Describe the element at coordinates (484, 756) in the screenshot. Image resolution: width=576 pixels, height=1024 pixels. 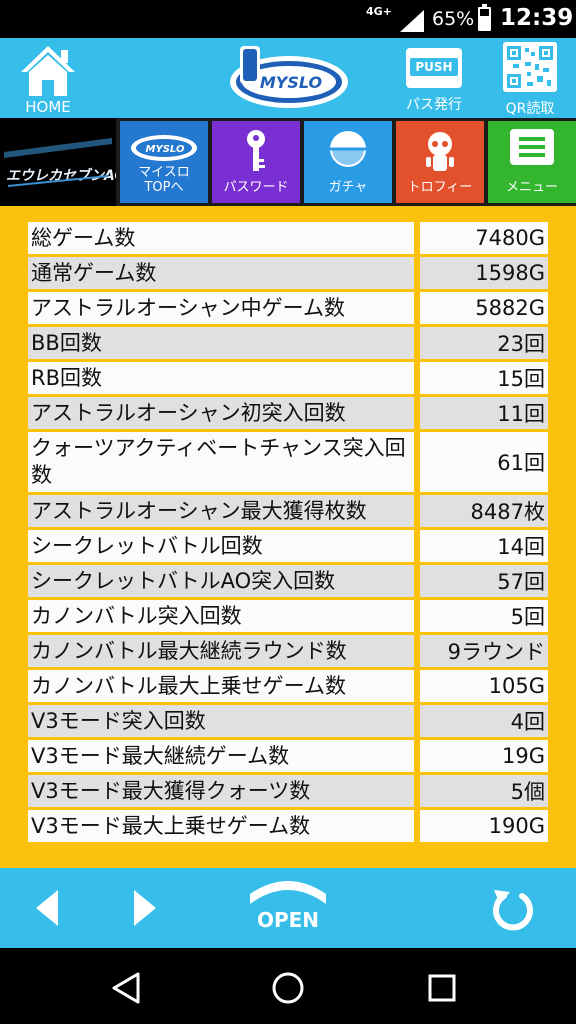
I see `stat-value: 19G` at that location.